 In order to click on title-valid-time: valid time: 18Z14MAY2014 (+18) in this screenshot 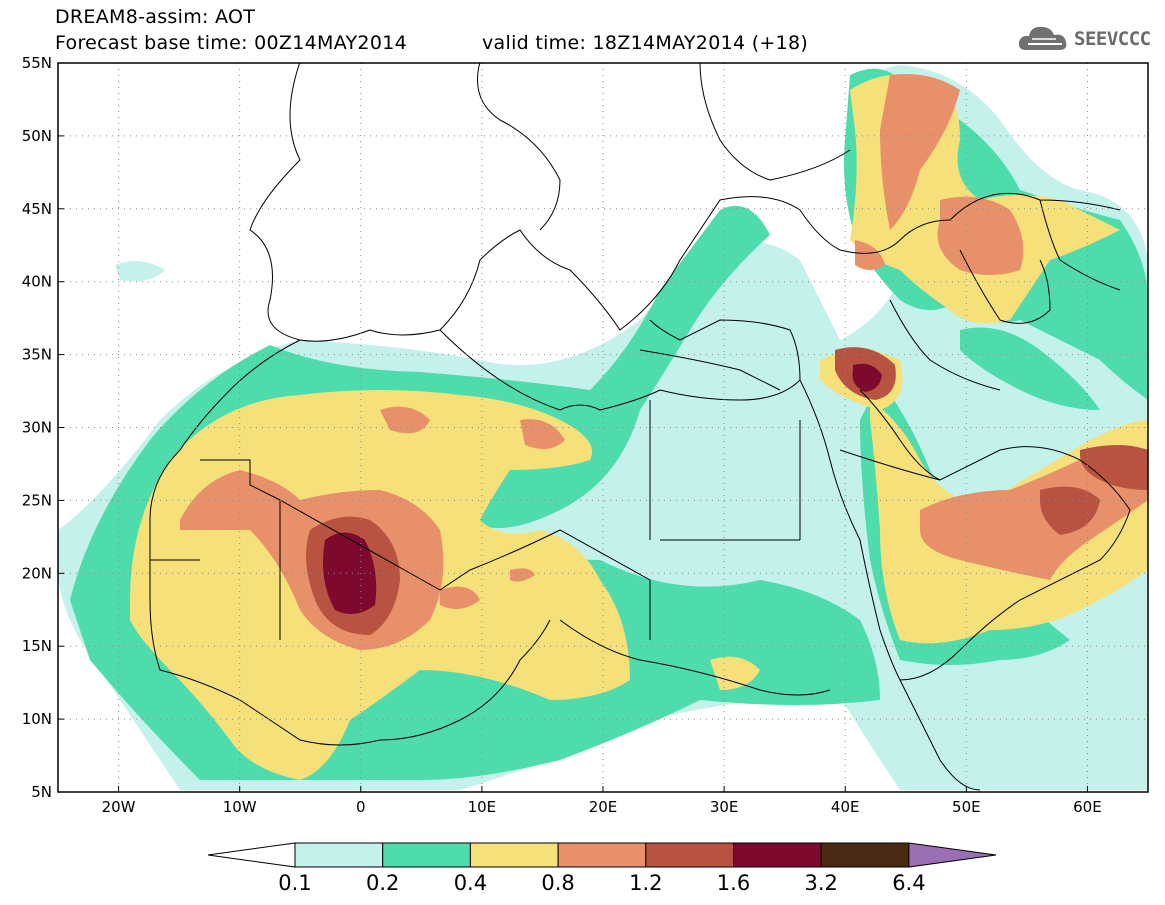, I will do `click(645, 43)`.